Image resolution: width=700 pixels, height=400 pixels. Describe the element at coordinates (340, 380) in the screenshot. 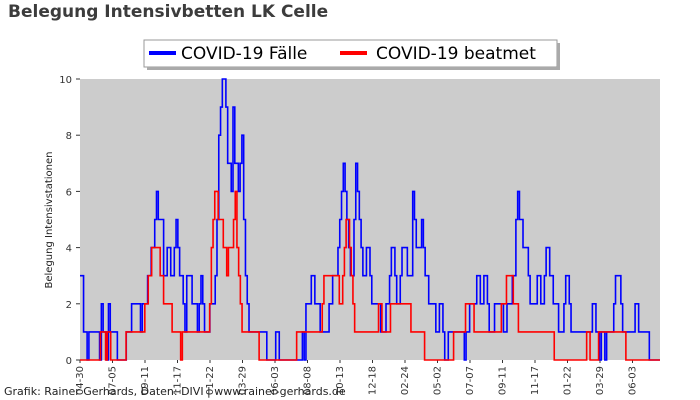

I see `x-tick-label: 10-13` at that location.